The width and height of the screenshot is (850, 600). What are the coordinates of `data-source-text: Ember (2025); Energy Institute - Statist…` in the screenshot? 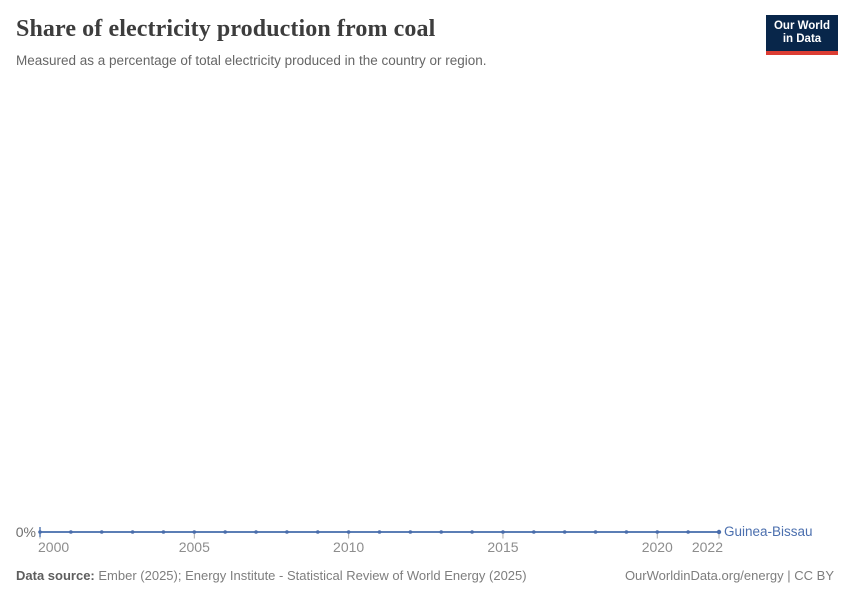 It's located at (312, 575).